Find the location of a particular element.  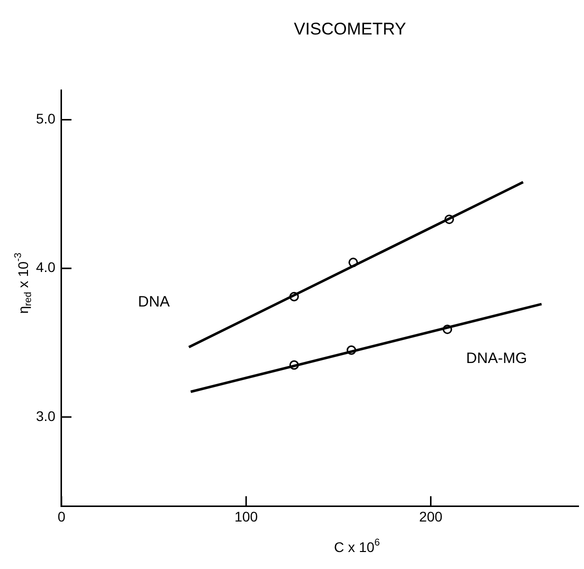

chart-title: VISCOMETRY is located at coordinates (350, 29).